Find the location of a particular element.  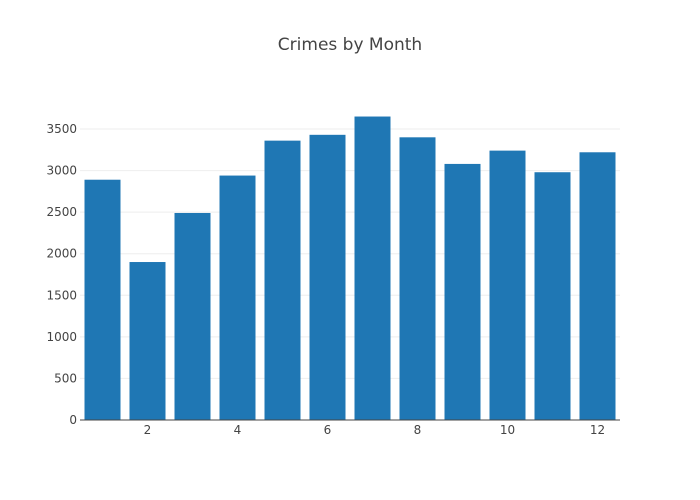

y-tick-label: 500 is located at coordinates (65, 378).